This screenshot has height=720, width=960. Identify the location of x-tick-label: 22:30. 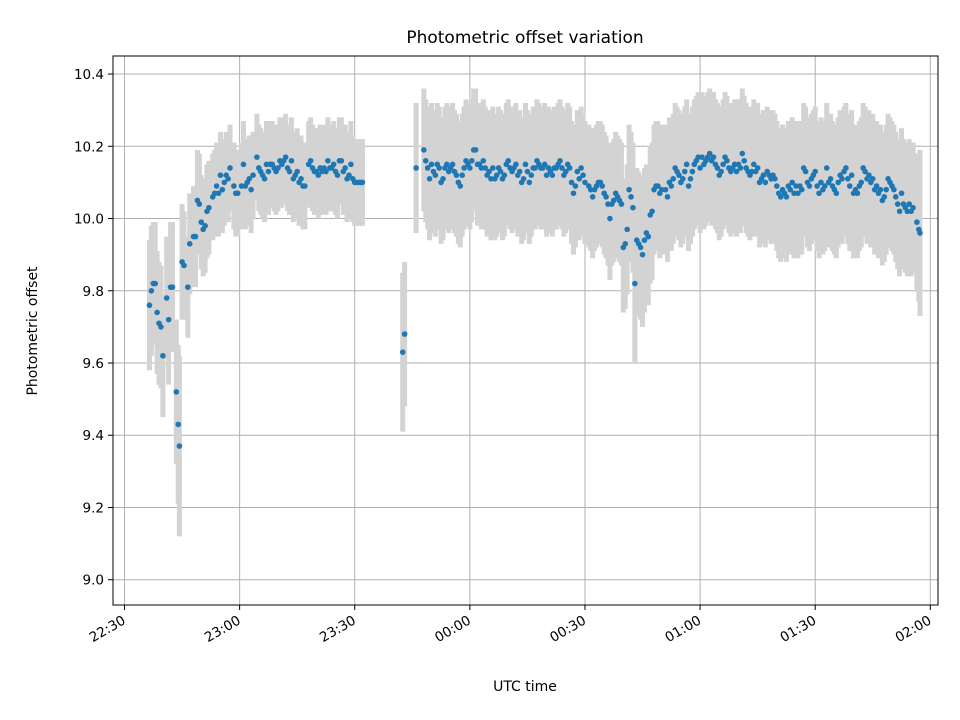
(108, 629).